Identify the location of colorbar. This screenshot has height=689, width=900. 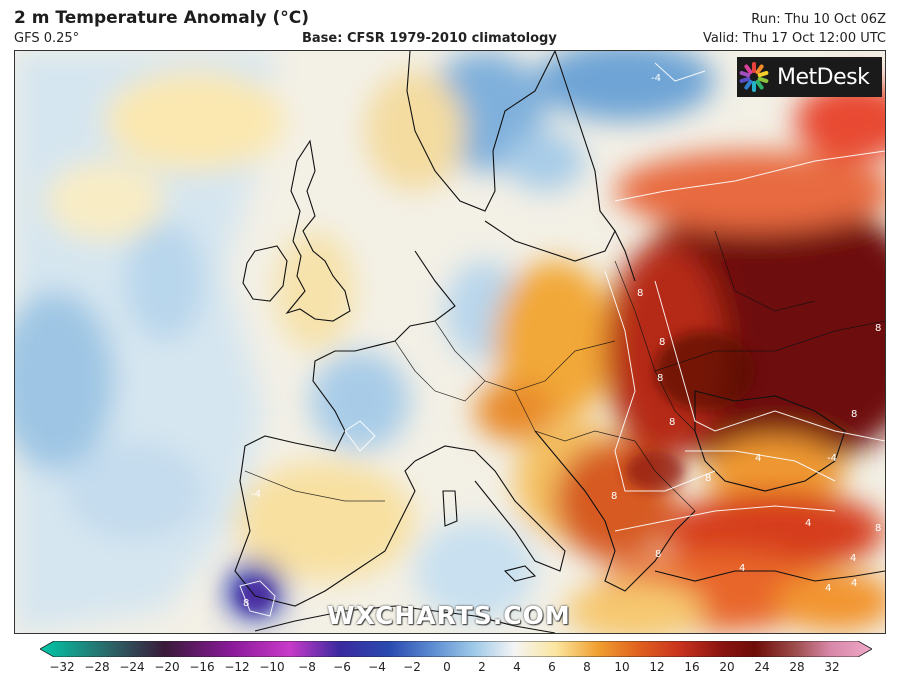
(456, 649).